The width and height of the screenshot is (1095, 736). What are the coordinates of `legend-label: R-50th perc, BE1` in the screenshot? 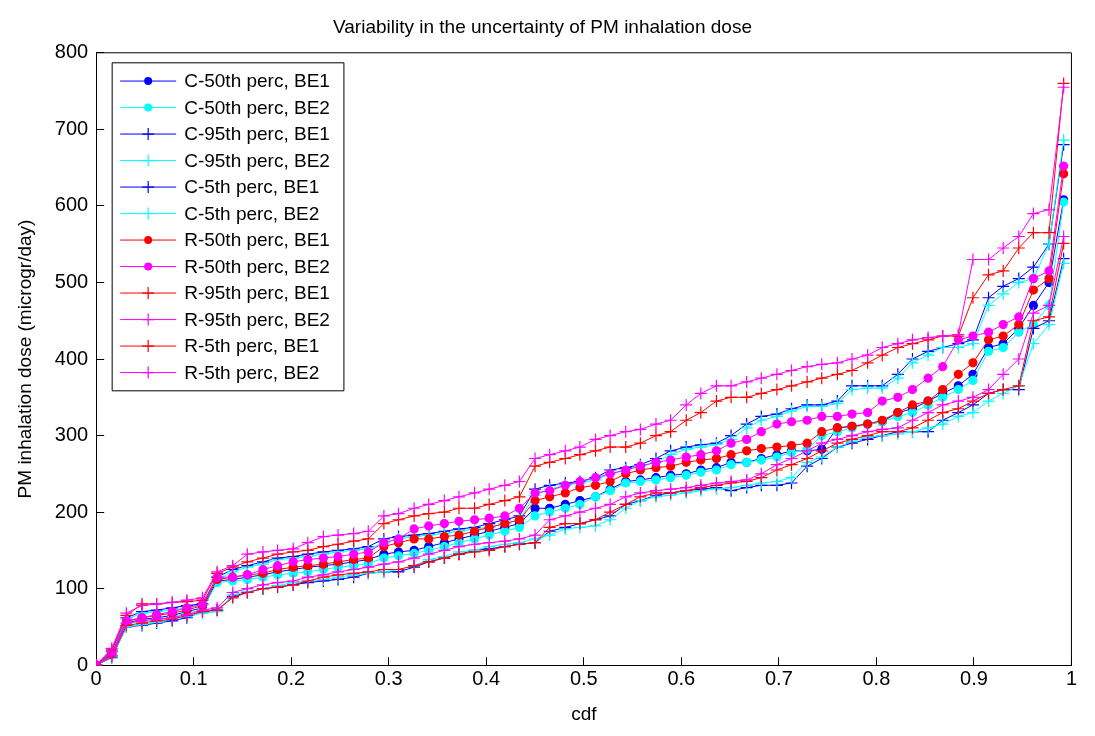 It's located at (257, 240).